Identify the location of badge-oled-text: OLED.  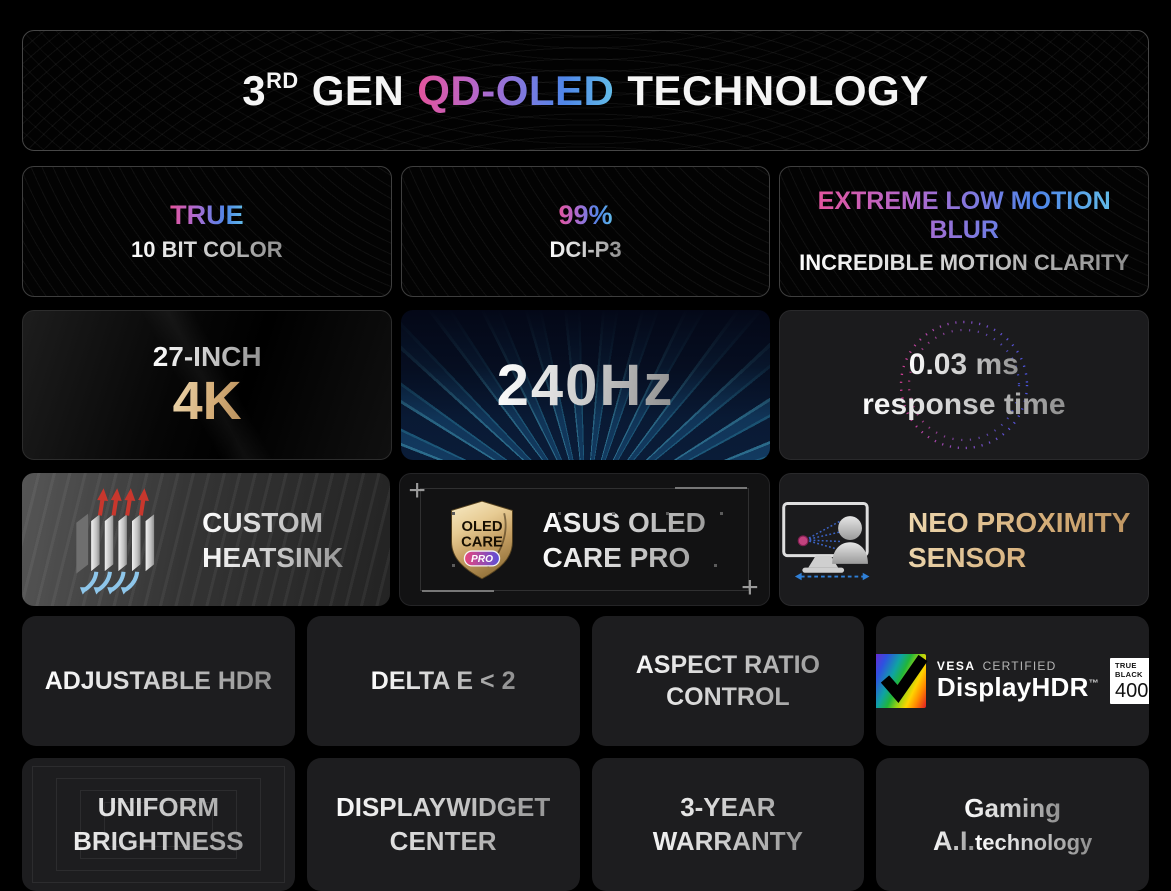
(482, 526).